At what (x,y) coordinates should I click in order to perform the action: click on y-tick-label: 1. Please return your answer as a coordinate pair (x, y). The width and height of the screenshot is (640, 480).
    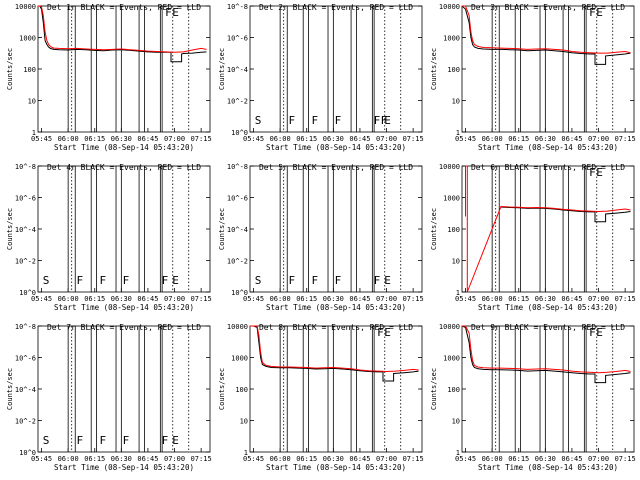
    Looking at the image, I should click on (458, 293).